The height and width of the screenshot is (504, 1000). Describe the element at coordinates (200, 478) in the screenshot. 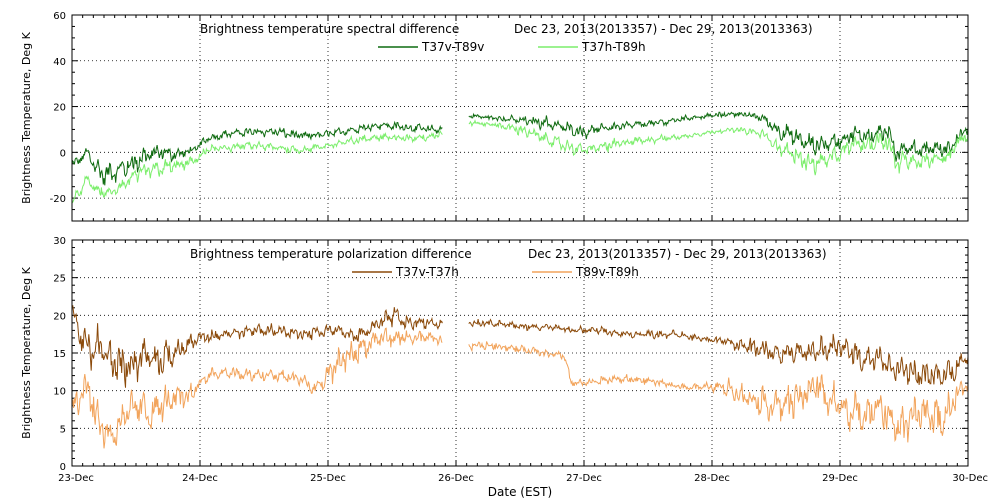

I see `x-tick-label: 24-Dec` at that location.